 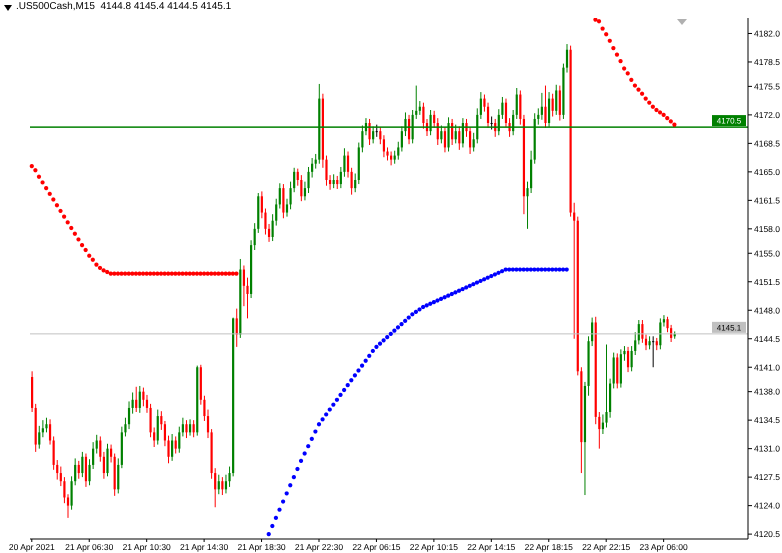 I want to click on x-tick-label: 22 Apr 14:15, so click(x=491, y=547).